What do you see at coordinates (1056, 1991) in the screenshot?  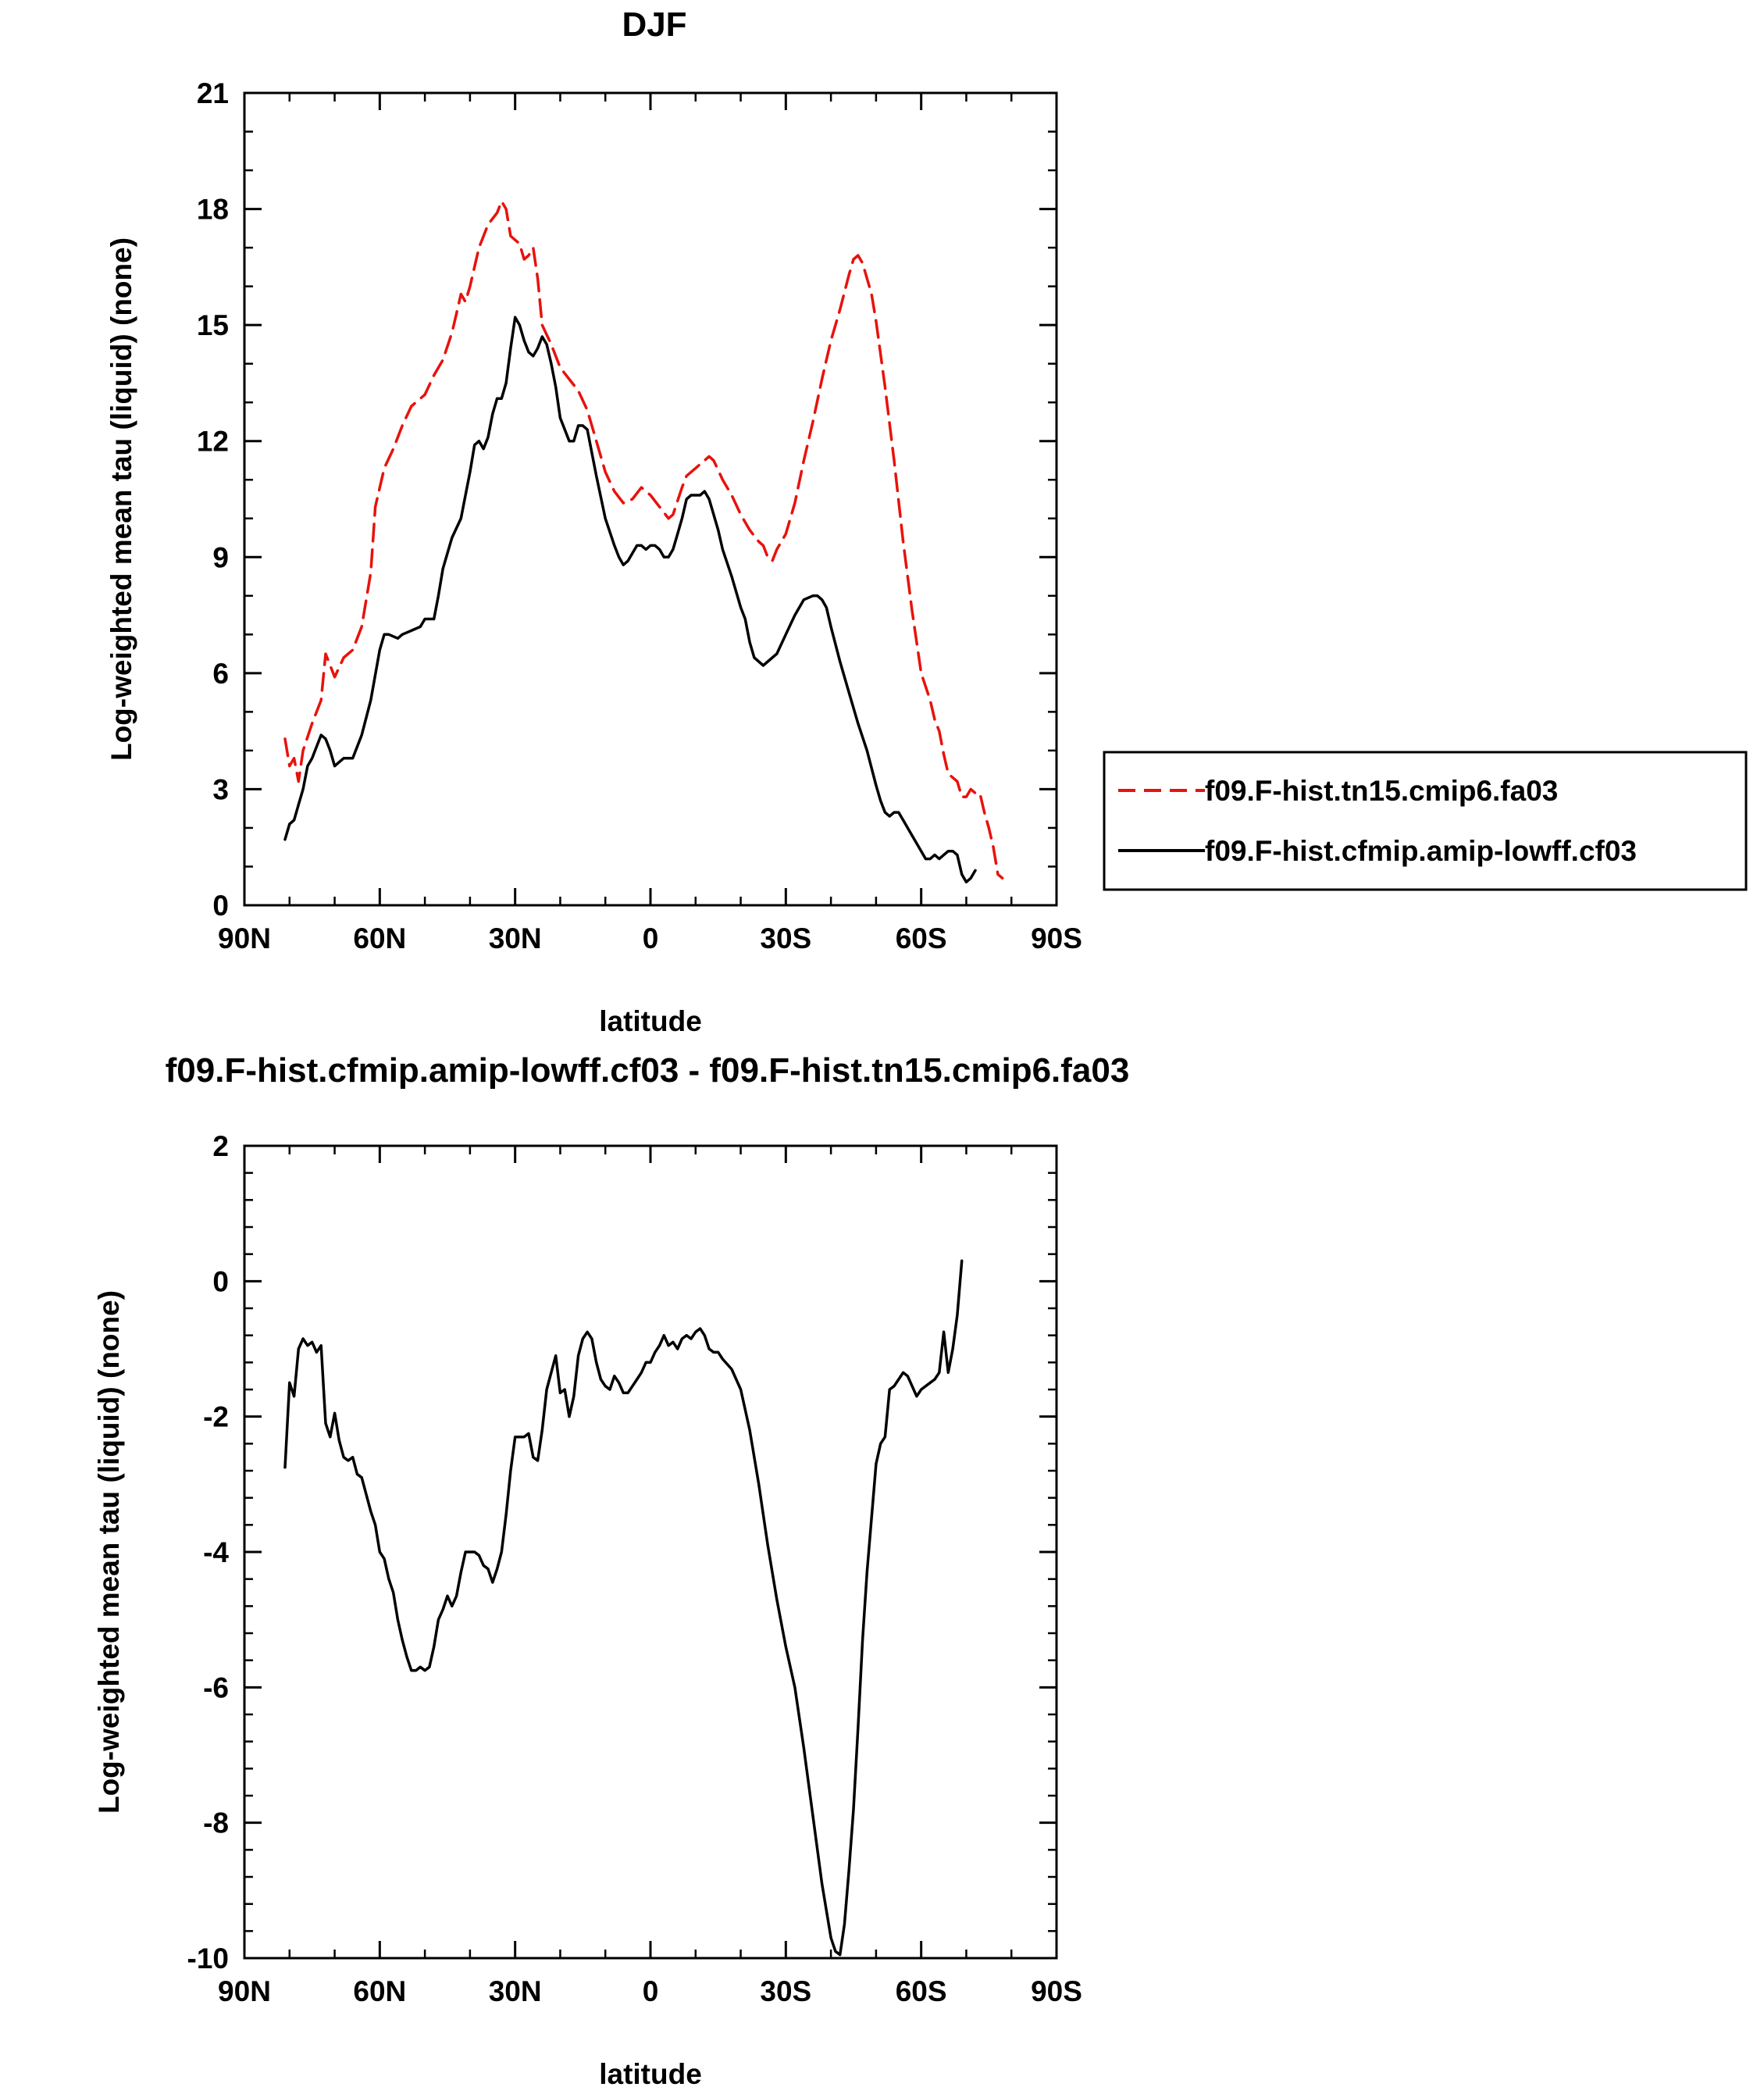 I see `bottom-x-tick-label: 90S` at bounding box center [1056, 1991].